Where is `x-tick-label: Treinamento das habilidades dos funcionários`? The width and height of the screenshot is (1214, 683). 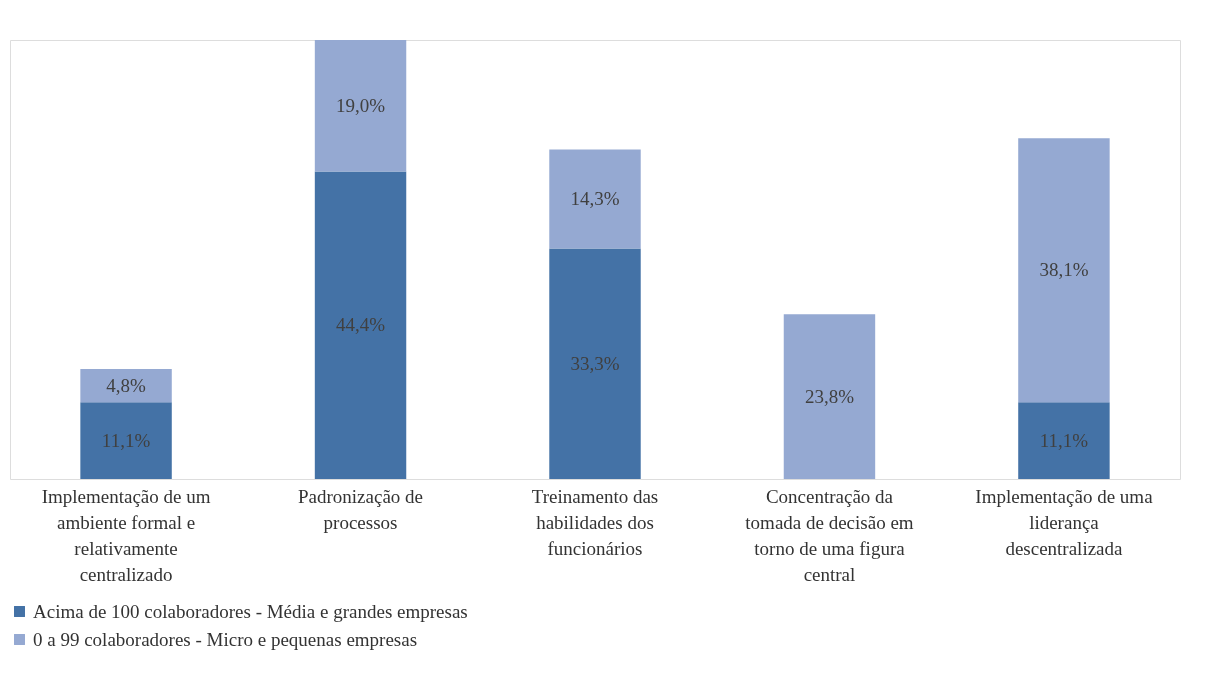 x-tick-label: Treinamento das habilidades dos funcionários is located at coordinates (595, 522).